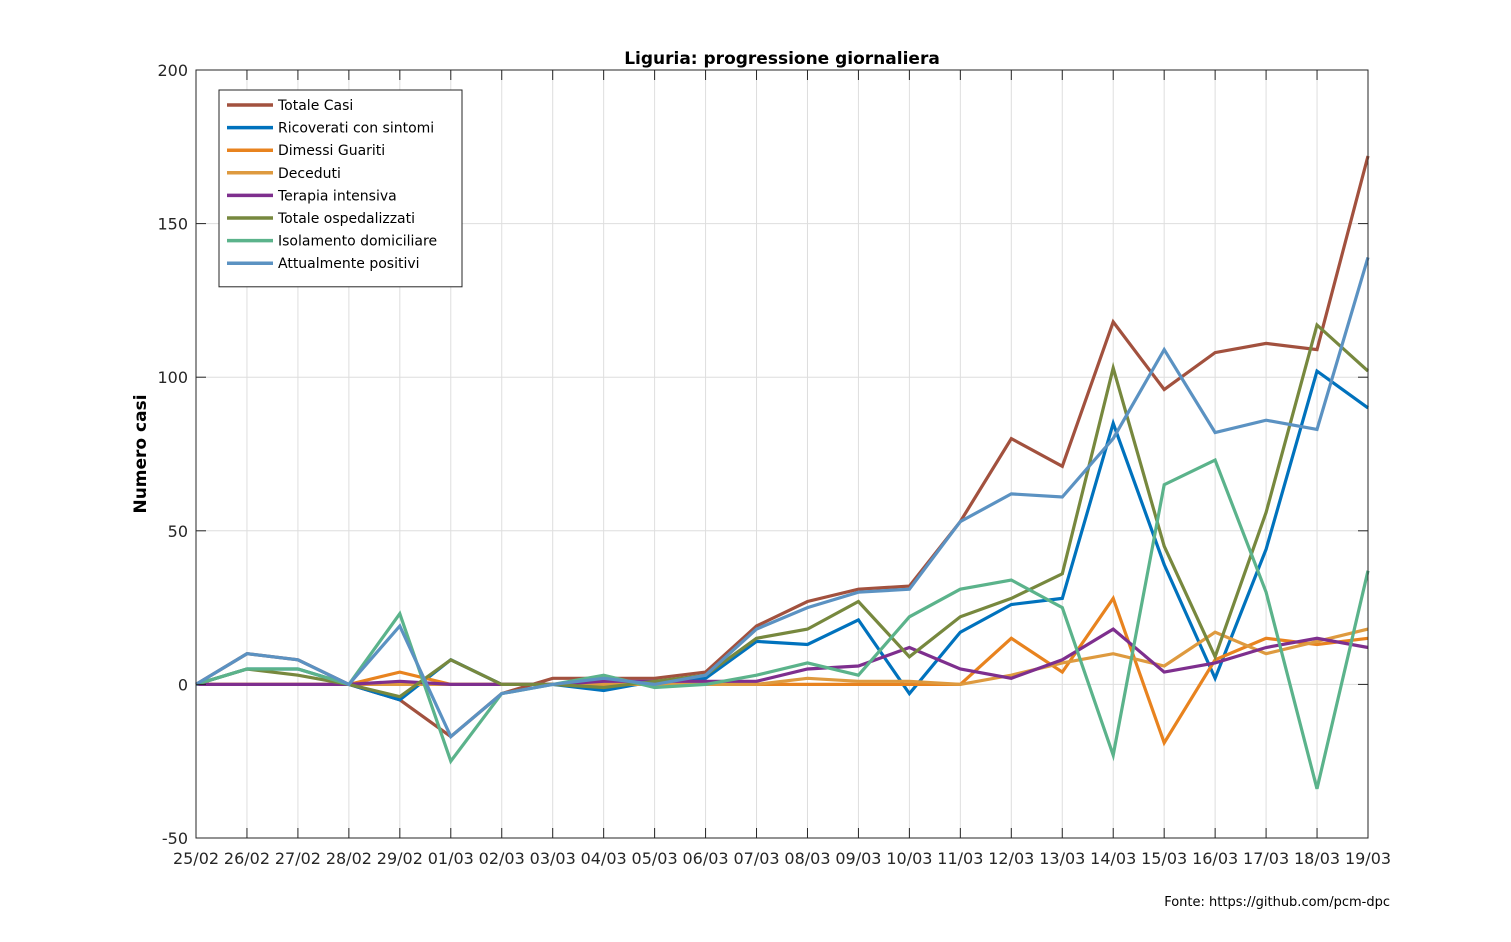 The image size is (1511, 942). What do you see at coordinates (1266, 858) in the screenshot?
I see `x-tick-label: 17/03` at bounding box center [1266, 858].